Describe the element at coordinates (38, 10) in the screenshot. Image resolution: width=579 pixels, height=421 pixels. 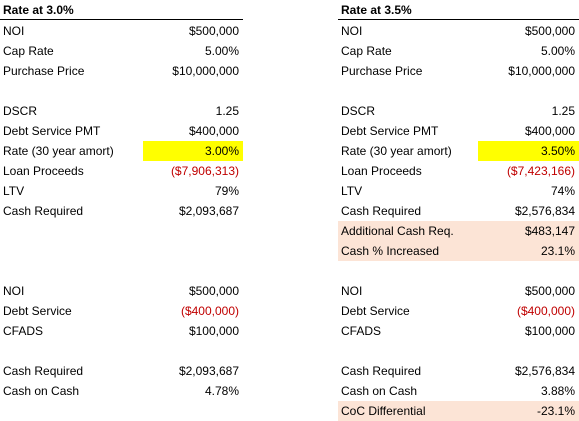
I see `panel-title: Rate at 3.0%` at that location.